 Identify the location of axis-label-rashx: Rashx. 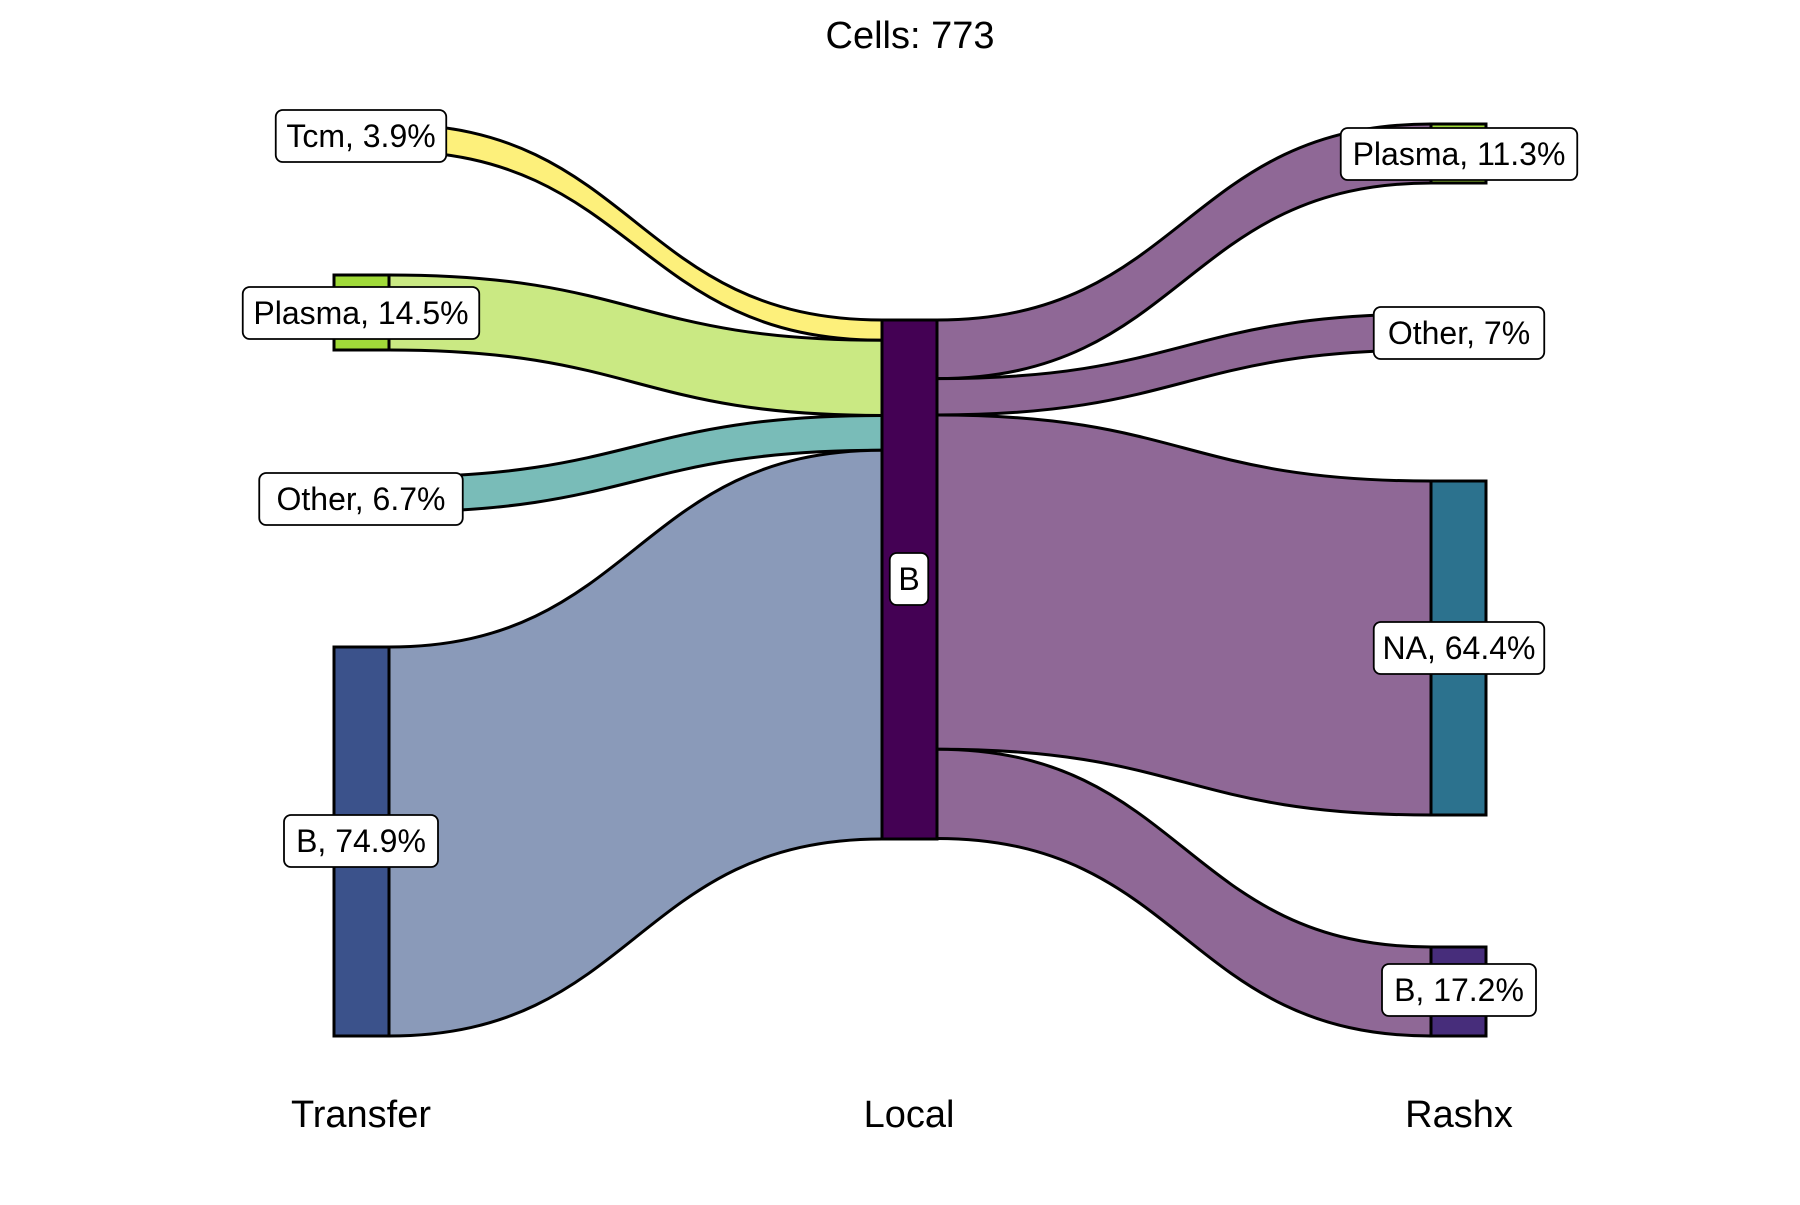
(1459, 1115).